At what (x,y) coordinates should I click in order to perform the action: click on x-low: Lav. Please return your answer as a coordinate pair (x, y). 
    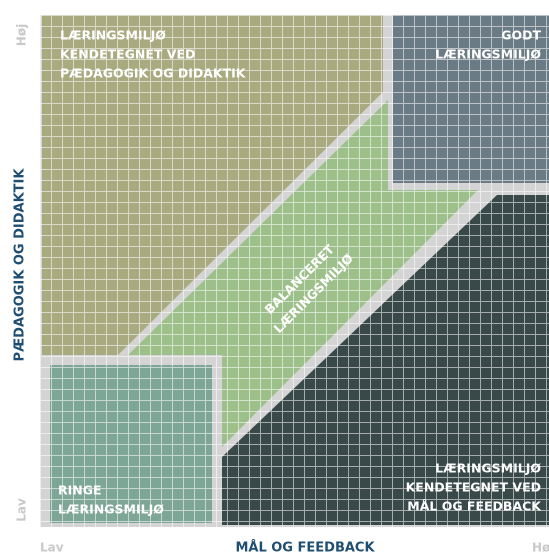
    Looking at the image, I should click on (52, 548).